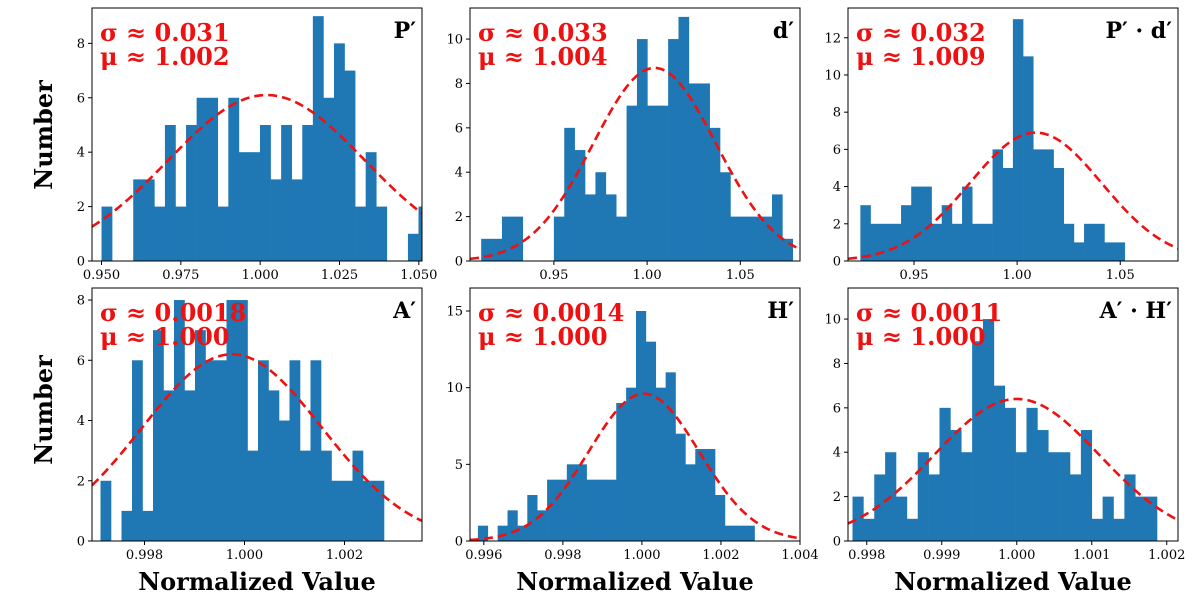 The height and width of the screenshot is (600, 1200). Describe the element at coordinates (543, 56) in the screenshot. I see `mu-annotation: μ ≈ 1.004` at that location.